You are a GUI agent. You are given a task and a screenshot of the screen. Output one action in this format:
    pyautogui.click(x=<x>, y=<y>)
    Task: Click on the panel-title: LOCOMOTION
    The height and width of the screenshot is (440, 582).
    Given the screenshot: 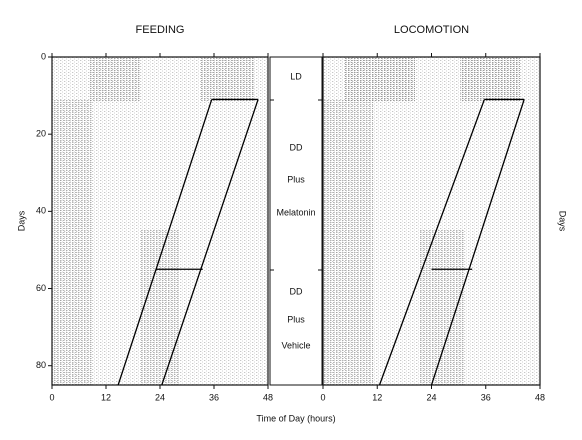 What is the action you would take?
    pyautogui.click(x=431, y=30)
    